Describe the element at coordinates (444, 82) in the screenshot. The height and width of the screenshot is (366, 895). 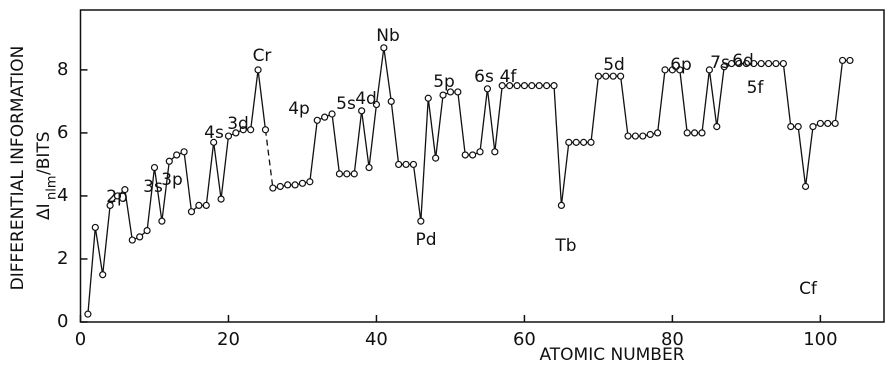
I see `annotation: 5p` at that location.